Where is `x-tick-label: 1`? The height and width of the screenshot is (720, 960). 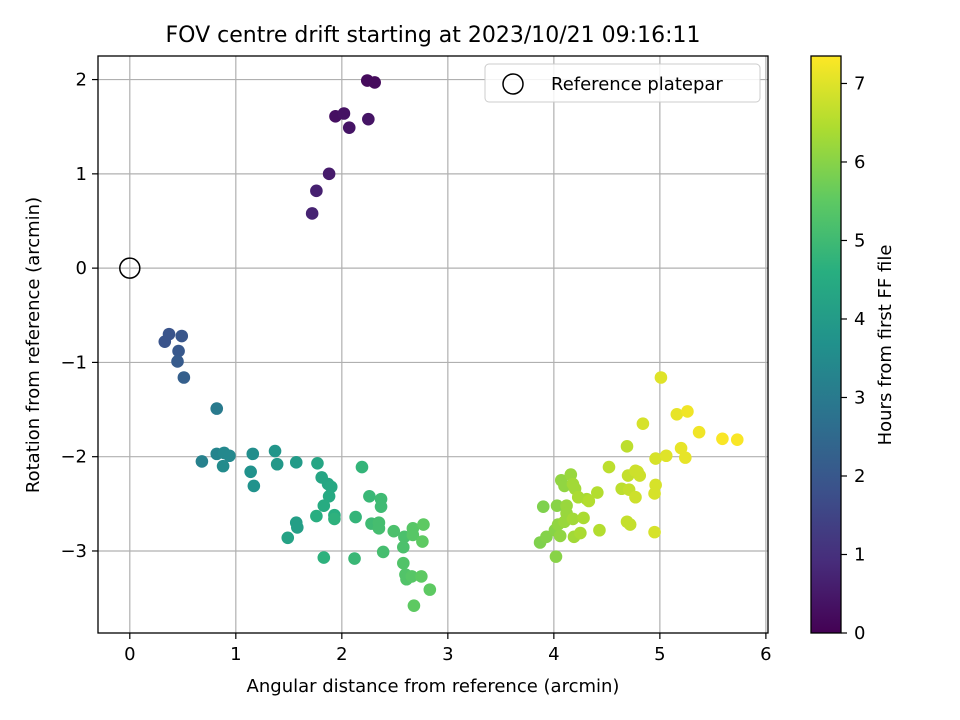
x-tick-label: 1 is located at coordinates (235, 654).